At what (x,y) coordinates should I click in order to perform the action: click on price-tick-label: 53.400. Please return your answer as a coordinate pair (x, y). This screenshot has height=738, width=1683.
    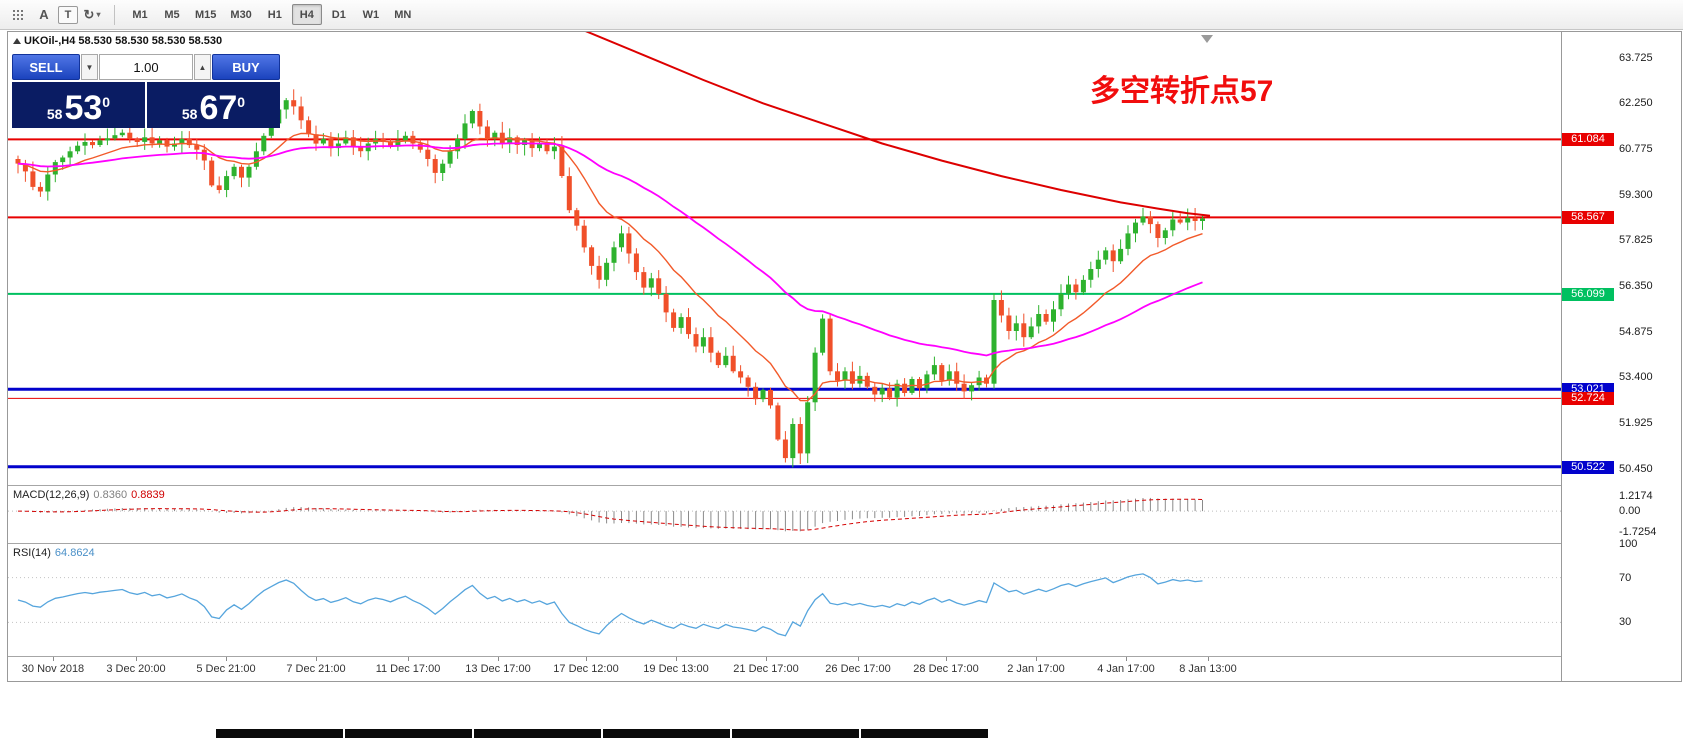
    Looking at the image, I should click on (1636, 377).